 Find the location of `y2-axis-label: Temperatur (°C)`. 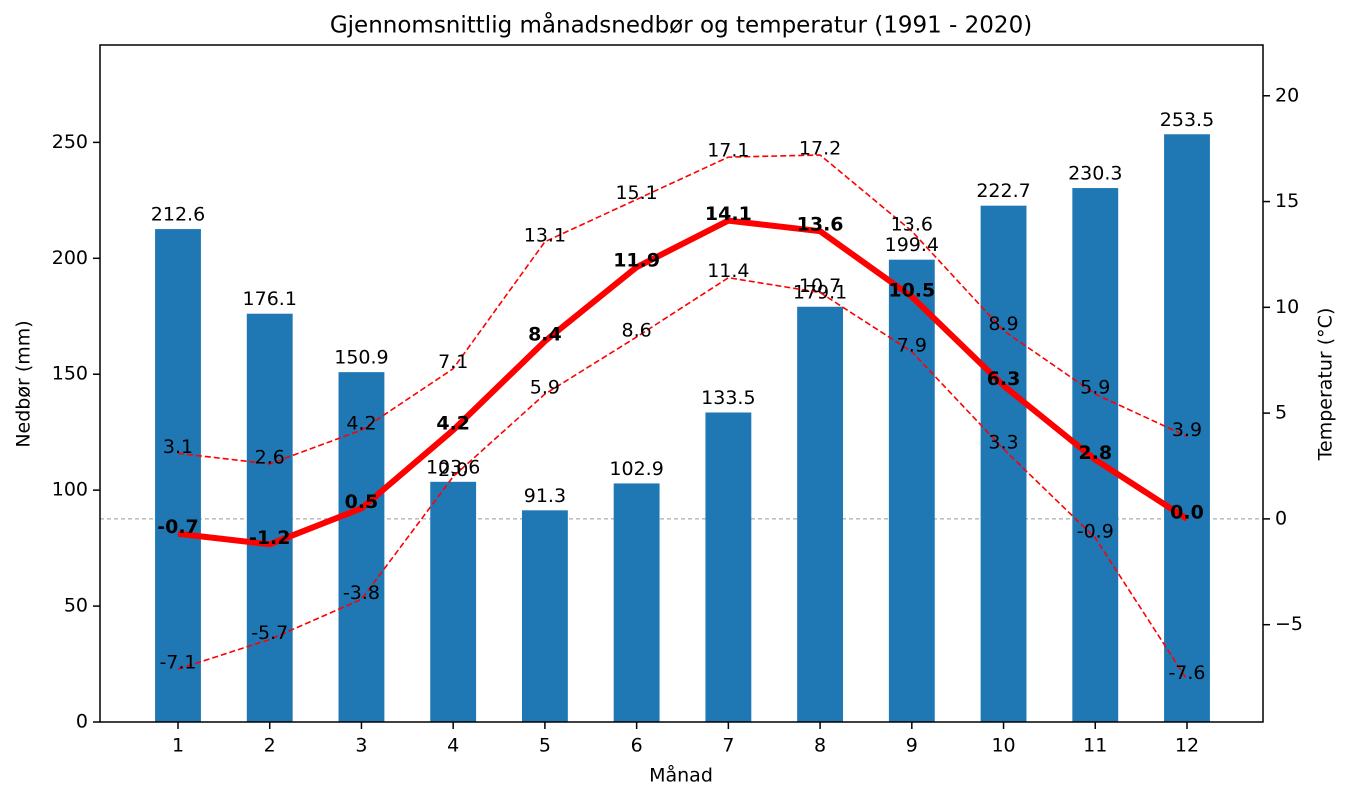

y2-axis-label: Temperatur (°C) is located at coordinates (1326, 385).